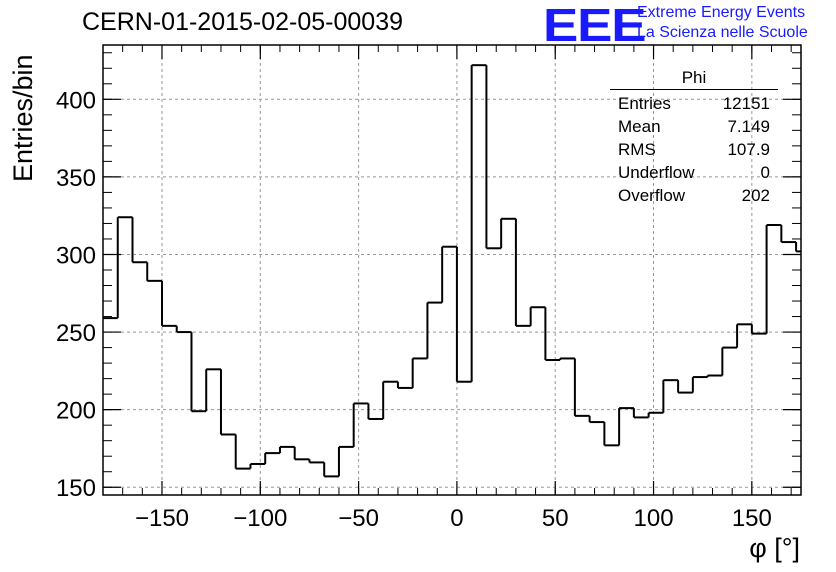 This screenshot has height=572, width=836. I want to click on stats-row-underflow: Underflow 0, so click(694, 172).